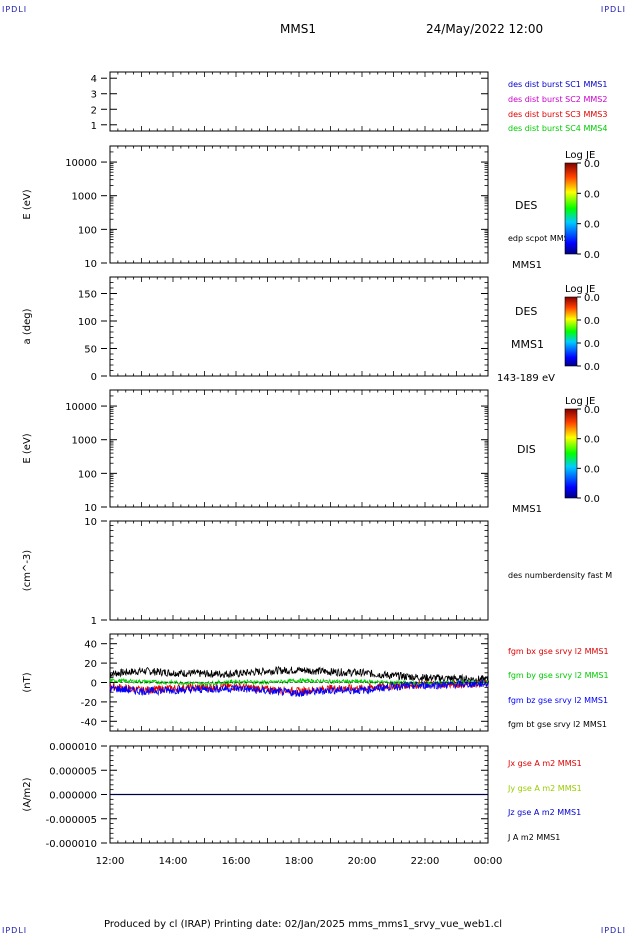 This screenshot has height=935, width=630. Describe the element at coordinates (527, 344) in the screenshot. I see `mms1-label-pitch: MMS1` at that location.